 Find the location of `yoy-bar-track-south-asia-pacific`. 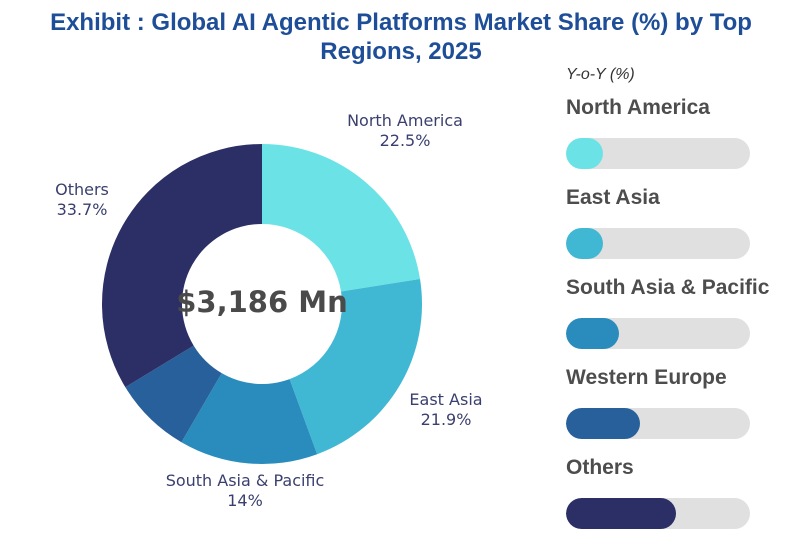

yoy-bar-track-south-asia-pacific is located at coordinates (658, 333).